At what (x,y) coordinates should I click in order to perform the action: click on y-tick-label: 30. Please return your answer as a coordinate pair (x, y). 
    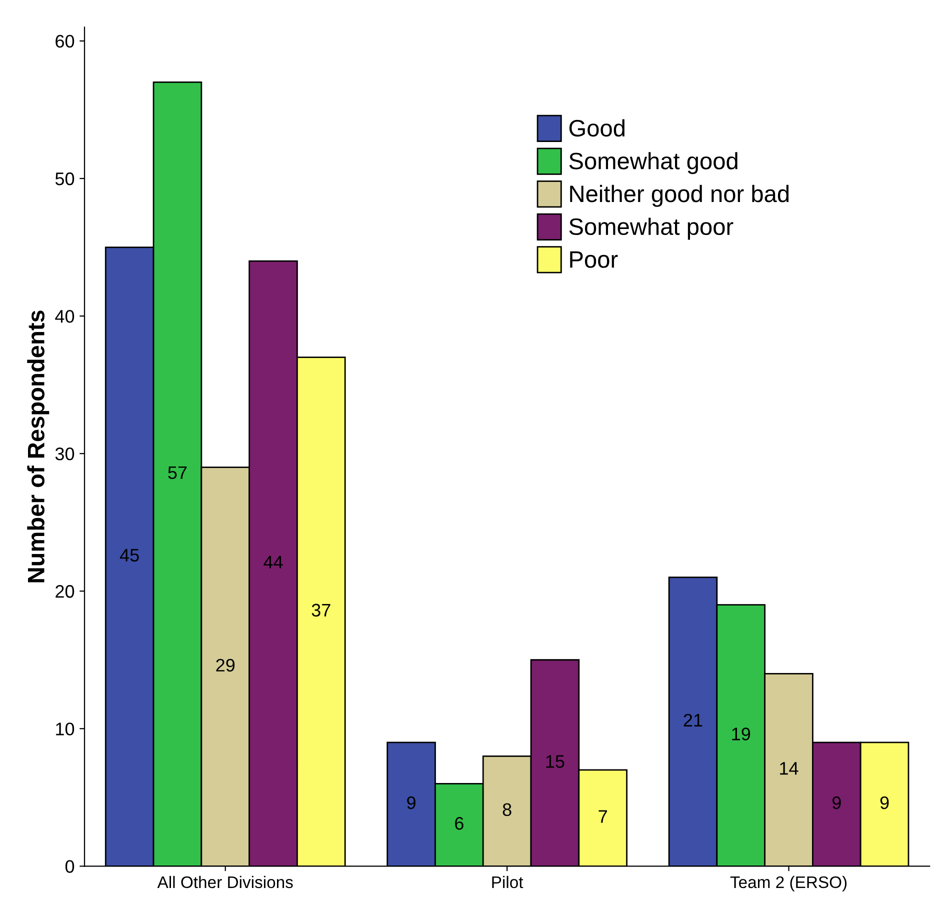
    Looking at the image, I should click on (64, 454).